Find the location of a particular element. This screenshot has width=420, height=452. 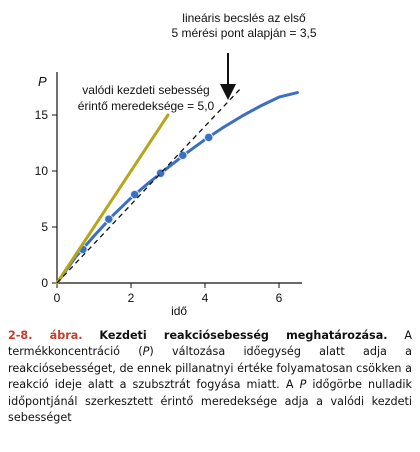

x-tick-label: 2 is located at coordinates (131, 298).